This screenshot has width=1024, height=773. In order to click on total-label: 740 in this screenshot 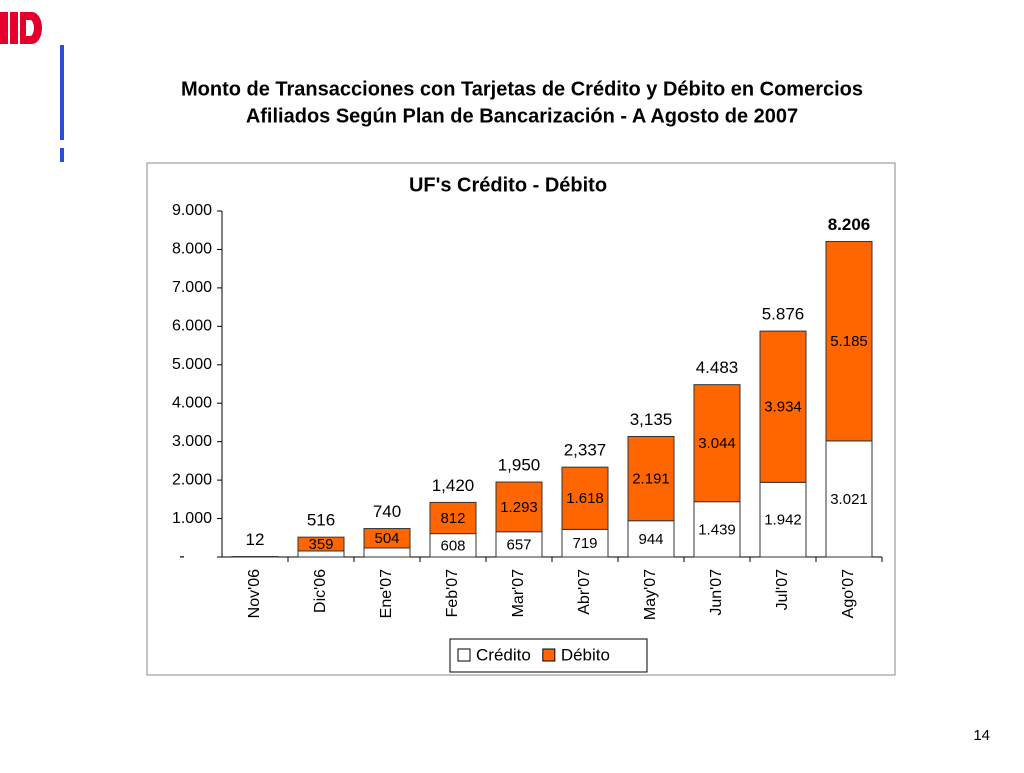, I will do `click(387, 511)`.